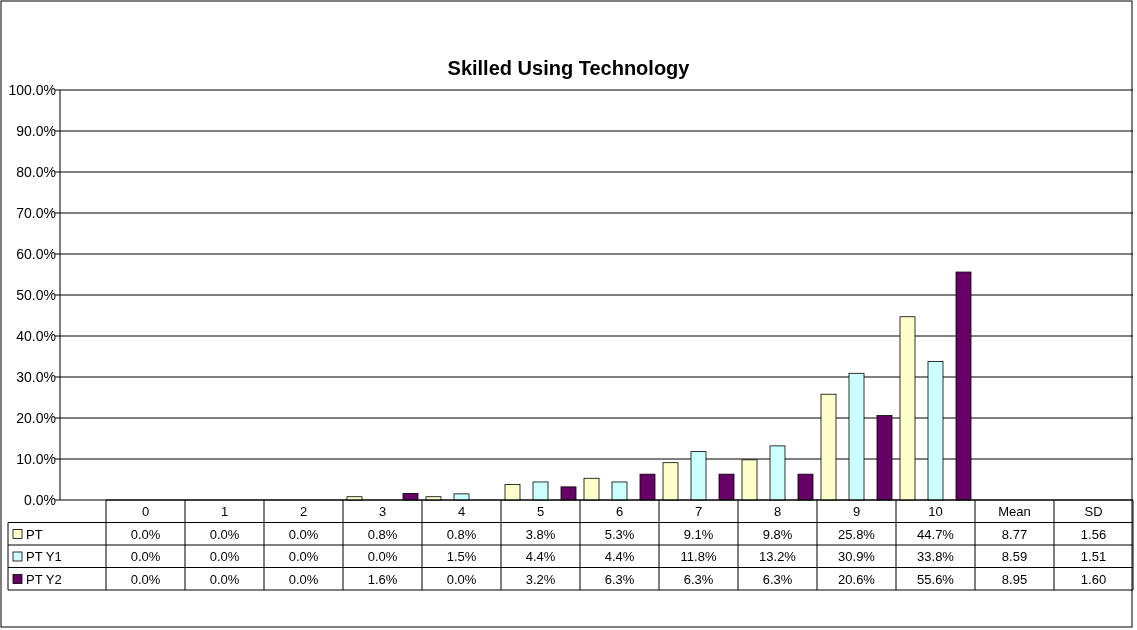 Image resolution: width=1137 pixels, height=630 pixels. Describe the element at coordinates (34, 534) in the screenshot. I see `legend-label: PT` at that location.